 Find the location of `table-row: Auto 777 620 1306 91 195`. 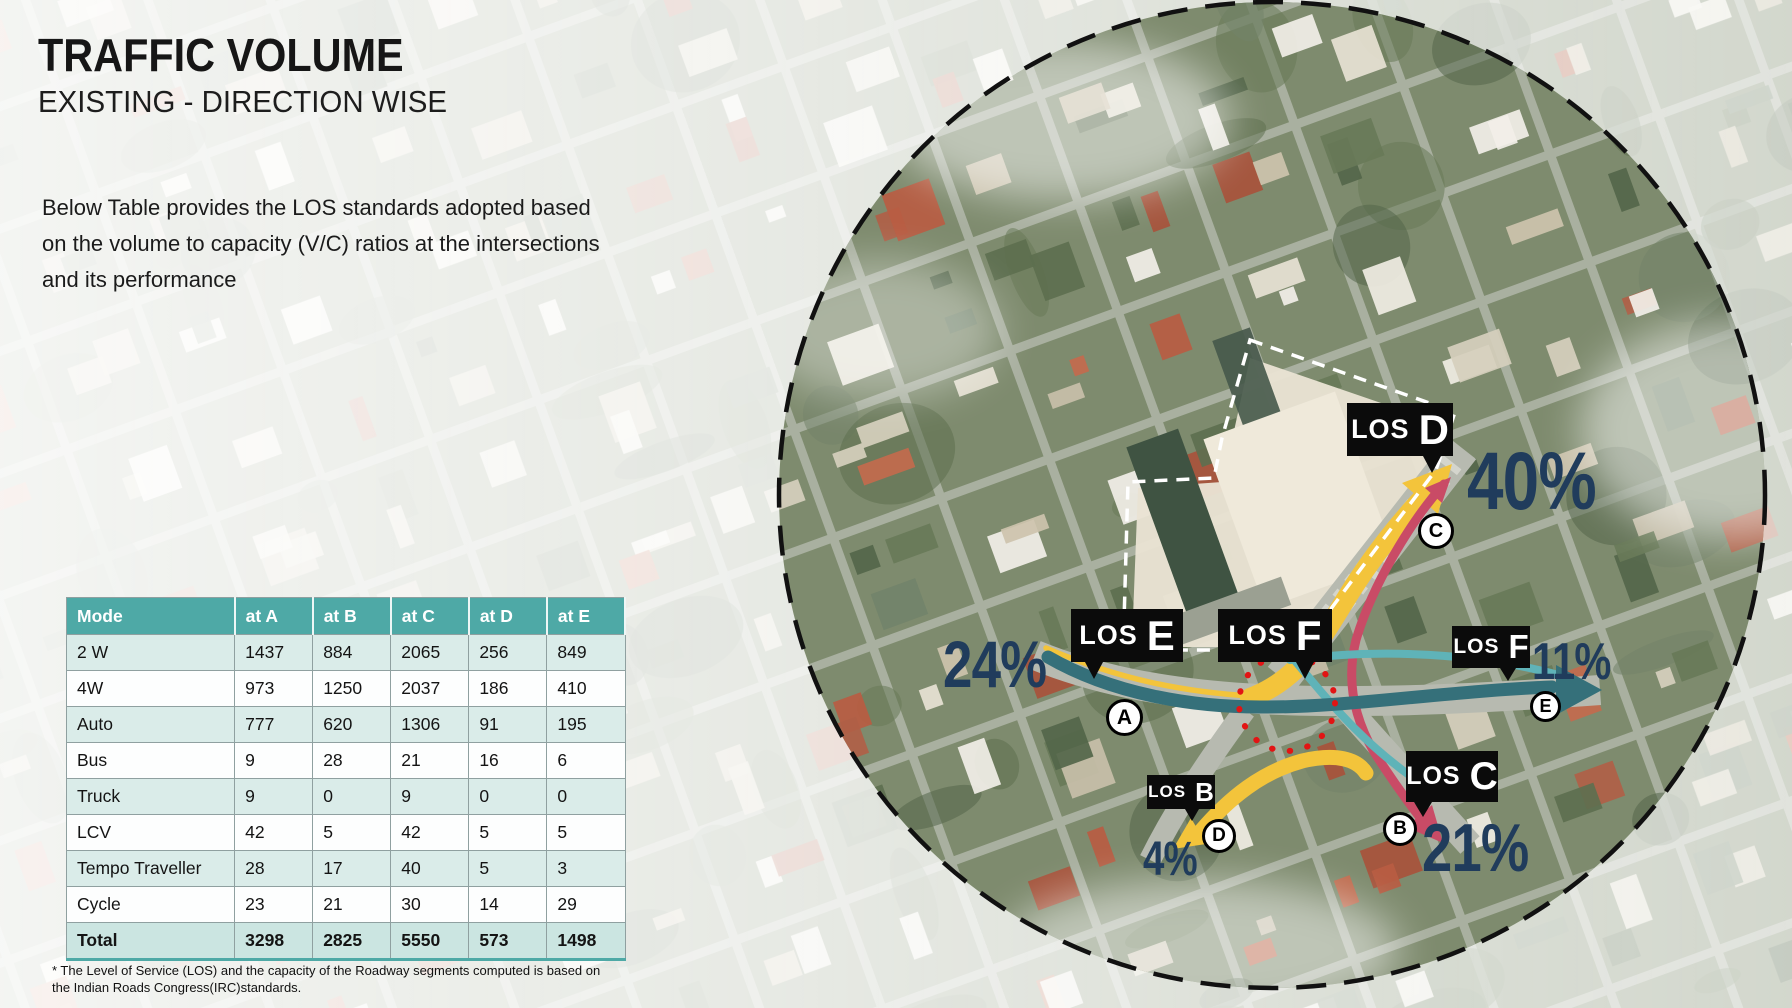

table-row: Auto 777 620 1306 91 195 is located at coordinates (345, 724).